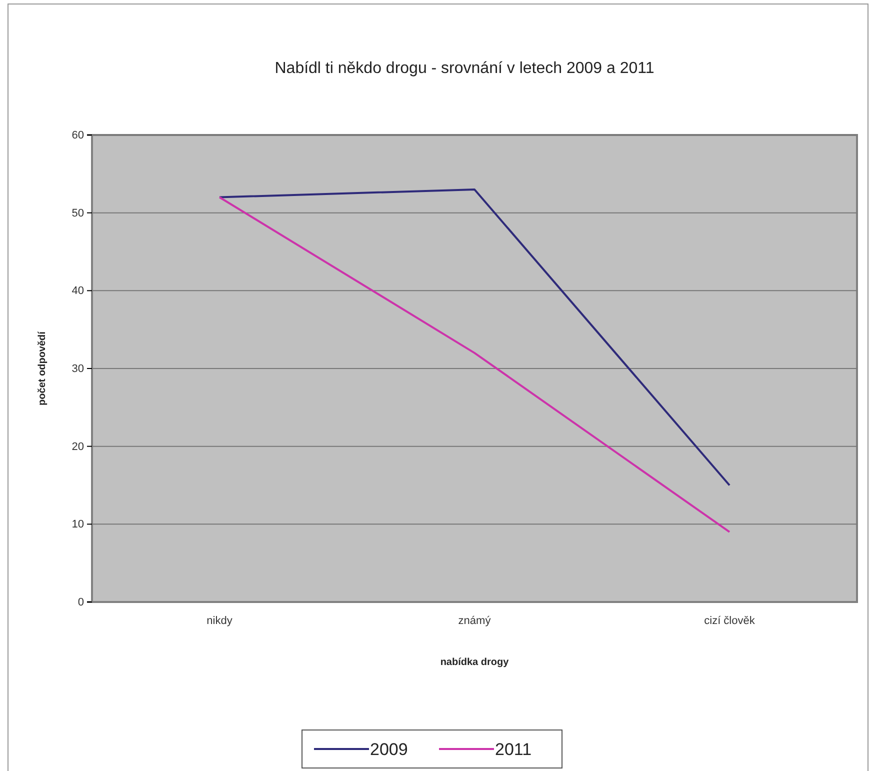 The height and width of the screenshot is (771, 874). What do you see at coordinates (78, 136) in the screenshot?
I see `y-tick-label: 60` at bounding box center [78, 136].